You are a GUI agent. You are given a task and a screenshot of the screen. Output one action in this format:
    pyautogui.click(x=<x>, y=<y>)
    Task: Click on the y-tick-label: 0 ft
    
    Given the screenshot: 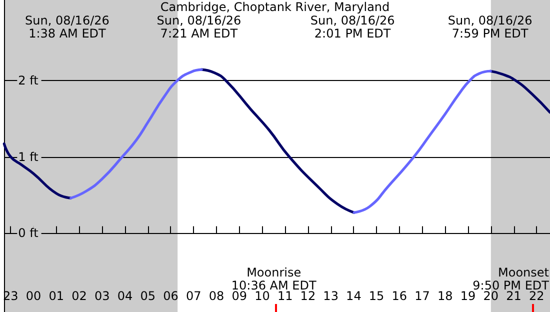 What is the action you would take?
    pyautogui.click(x=28, y=233)
    